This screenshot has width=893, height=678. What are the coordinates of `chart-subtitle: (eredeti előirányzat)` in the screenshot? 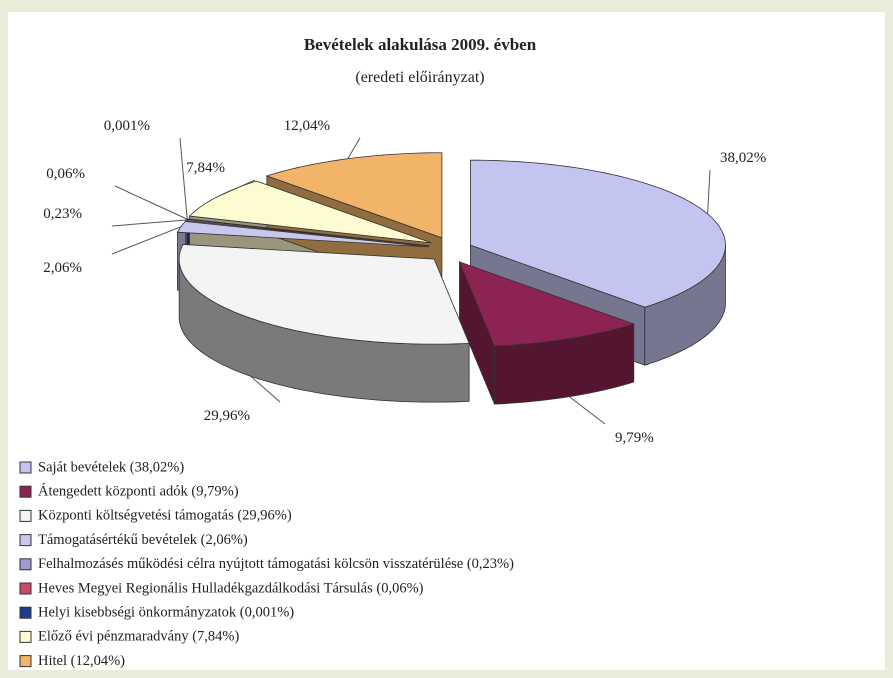 It's located at (419, 77).